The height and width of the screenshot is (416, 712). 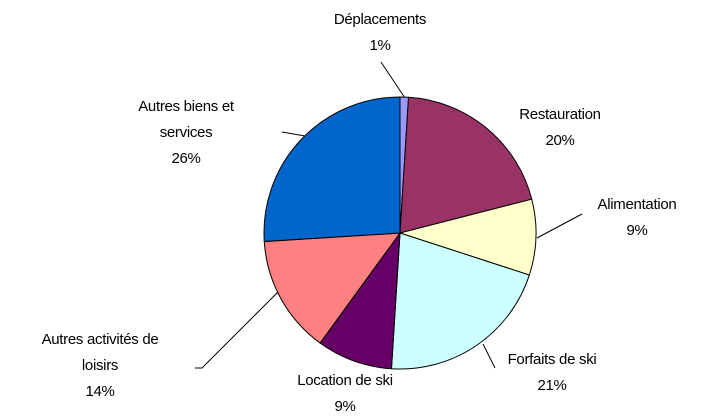 I want to click on slice-label: Autres activités de loisirs, so click(x=100, y=352).